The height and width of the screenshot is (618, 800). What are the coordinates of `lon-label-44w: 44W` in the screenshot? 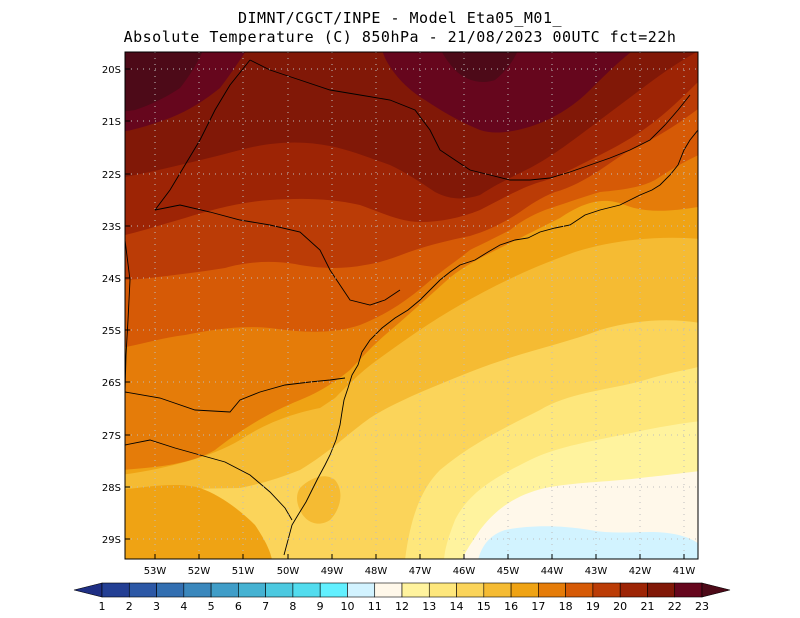 It's located at (552, 571).